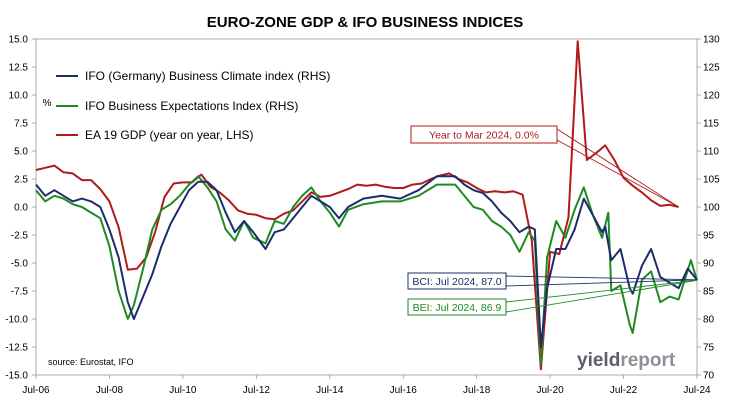  What do you see at coordinates (709, 292) in the screenshot?
I see `right-tick-label: 85` at bounding box center [709, 292].